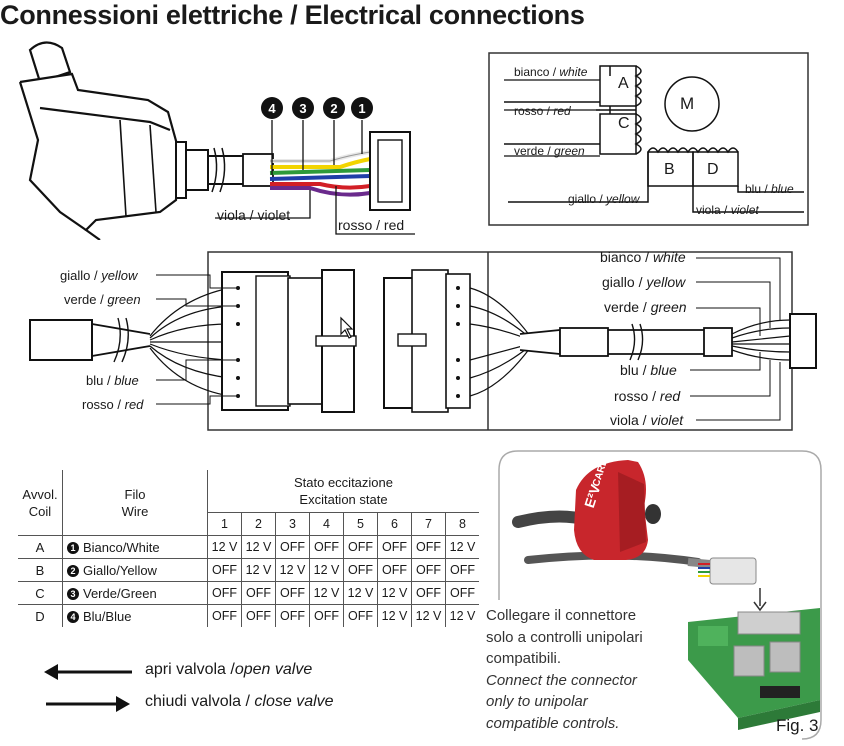  I want to click on header-steps-row: 1 2 3 4 5 6 7 8, so click(248, 524).